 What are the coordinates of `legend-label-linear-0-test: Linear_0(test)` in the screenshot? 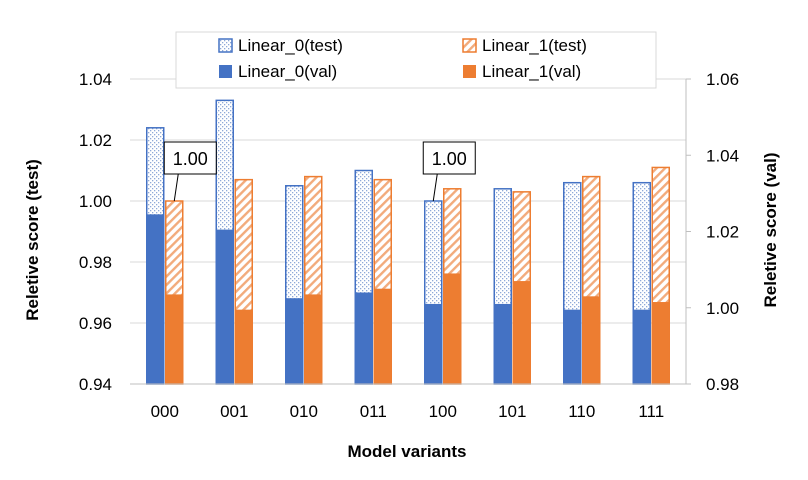 It's located at (290, 45).